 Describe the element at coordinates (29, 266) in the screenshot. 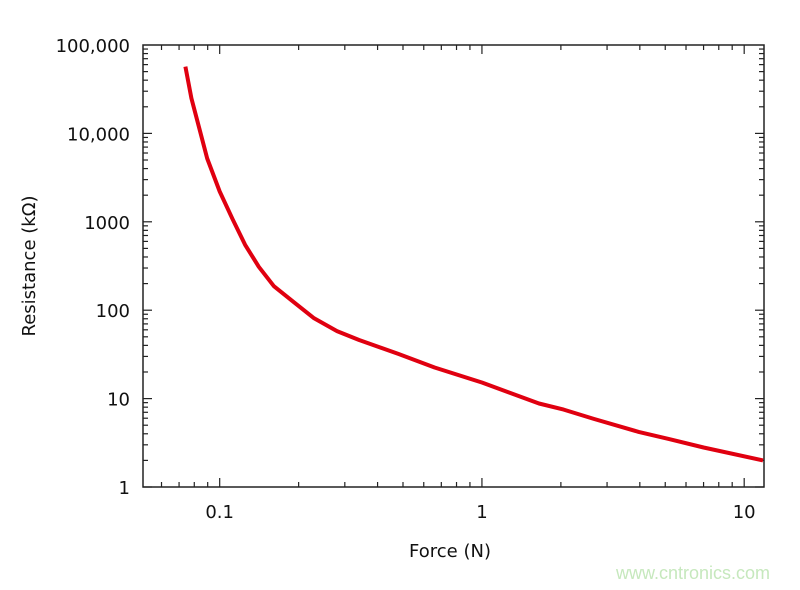

I see `y-axis-title: Resistance (kΩ)` at that location.